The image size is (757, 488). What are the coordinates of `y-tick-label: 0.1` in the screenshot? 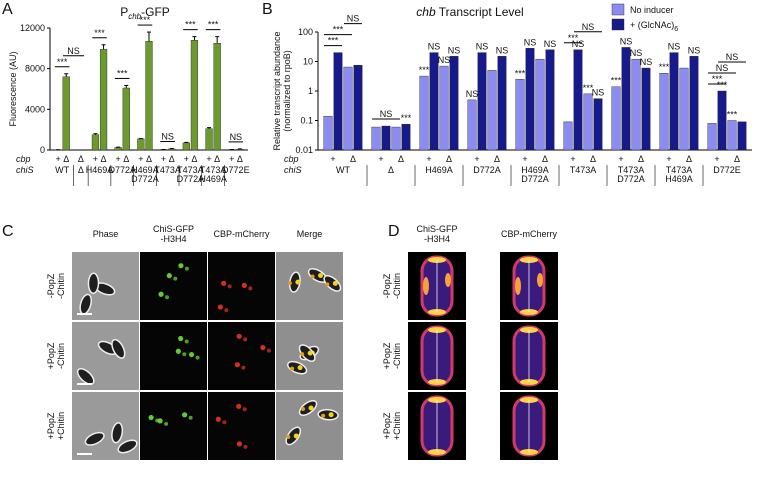 It's located at (306, 121).